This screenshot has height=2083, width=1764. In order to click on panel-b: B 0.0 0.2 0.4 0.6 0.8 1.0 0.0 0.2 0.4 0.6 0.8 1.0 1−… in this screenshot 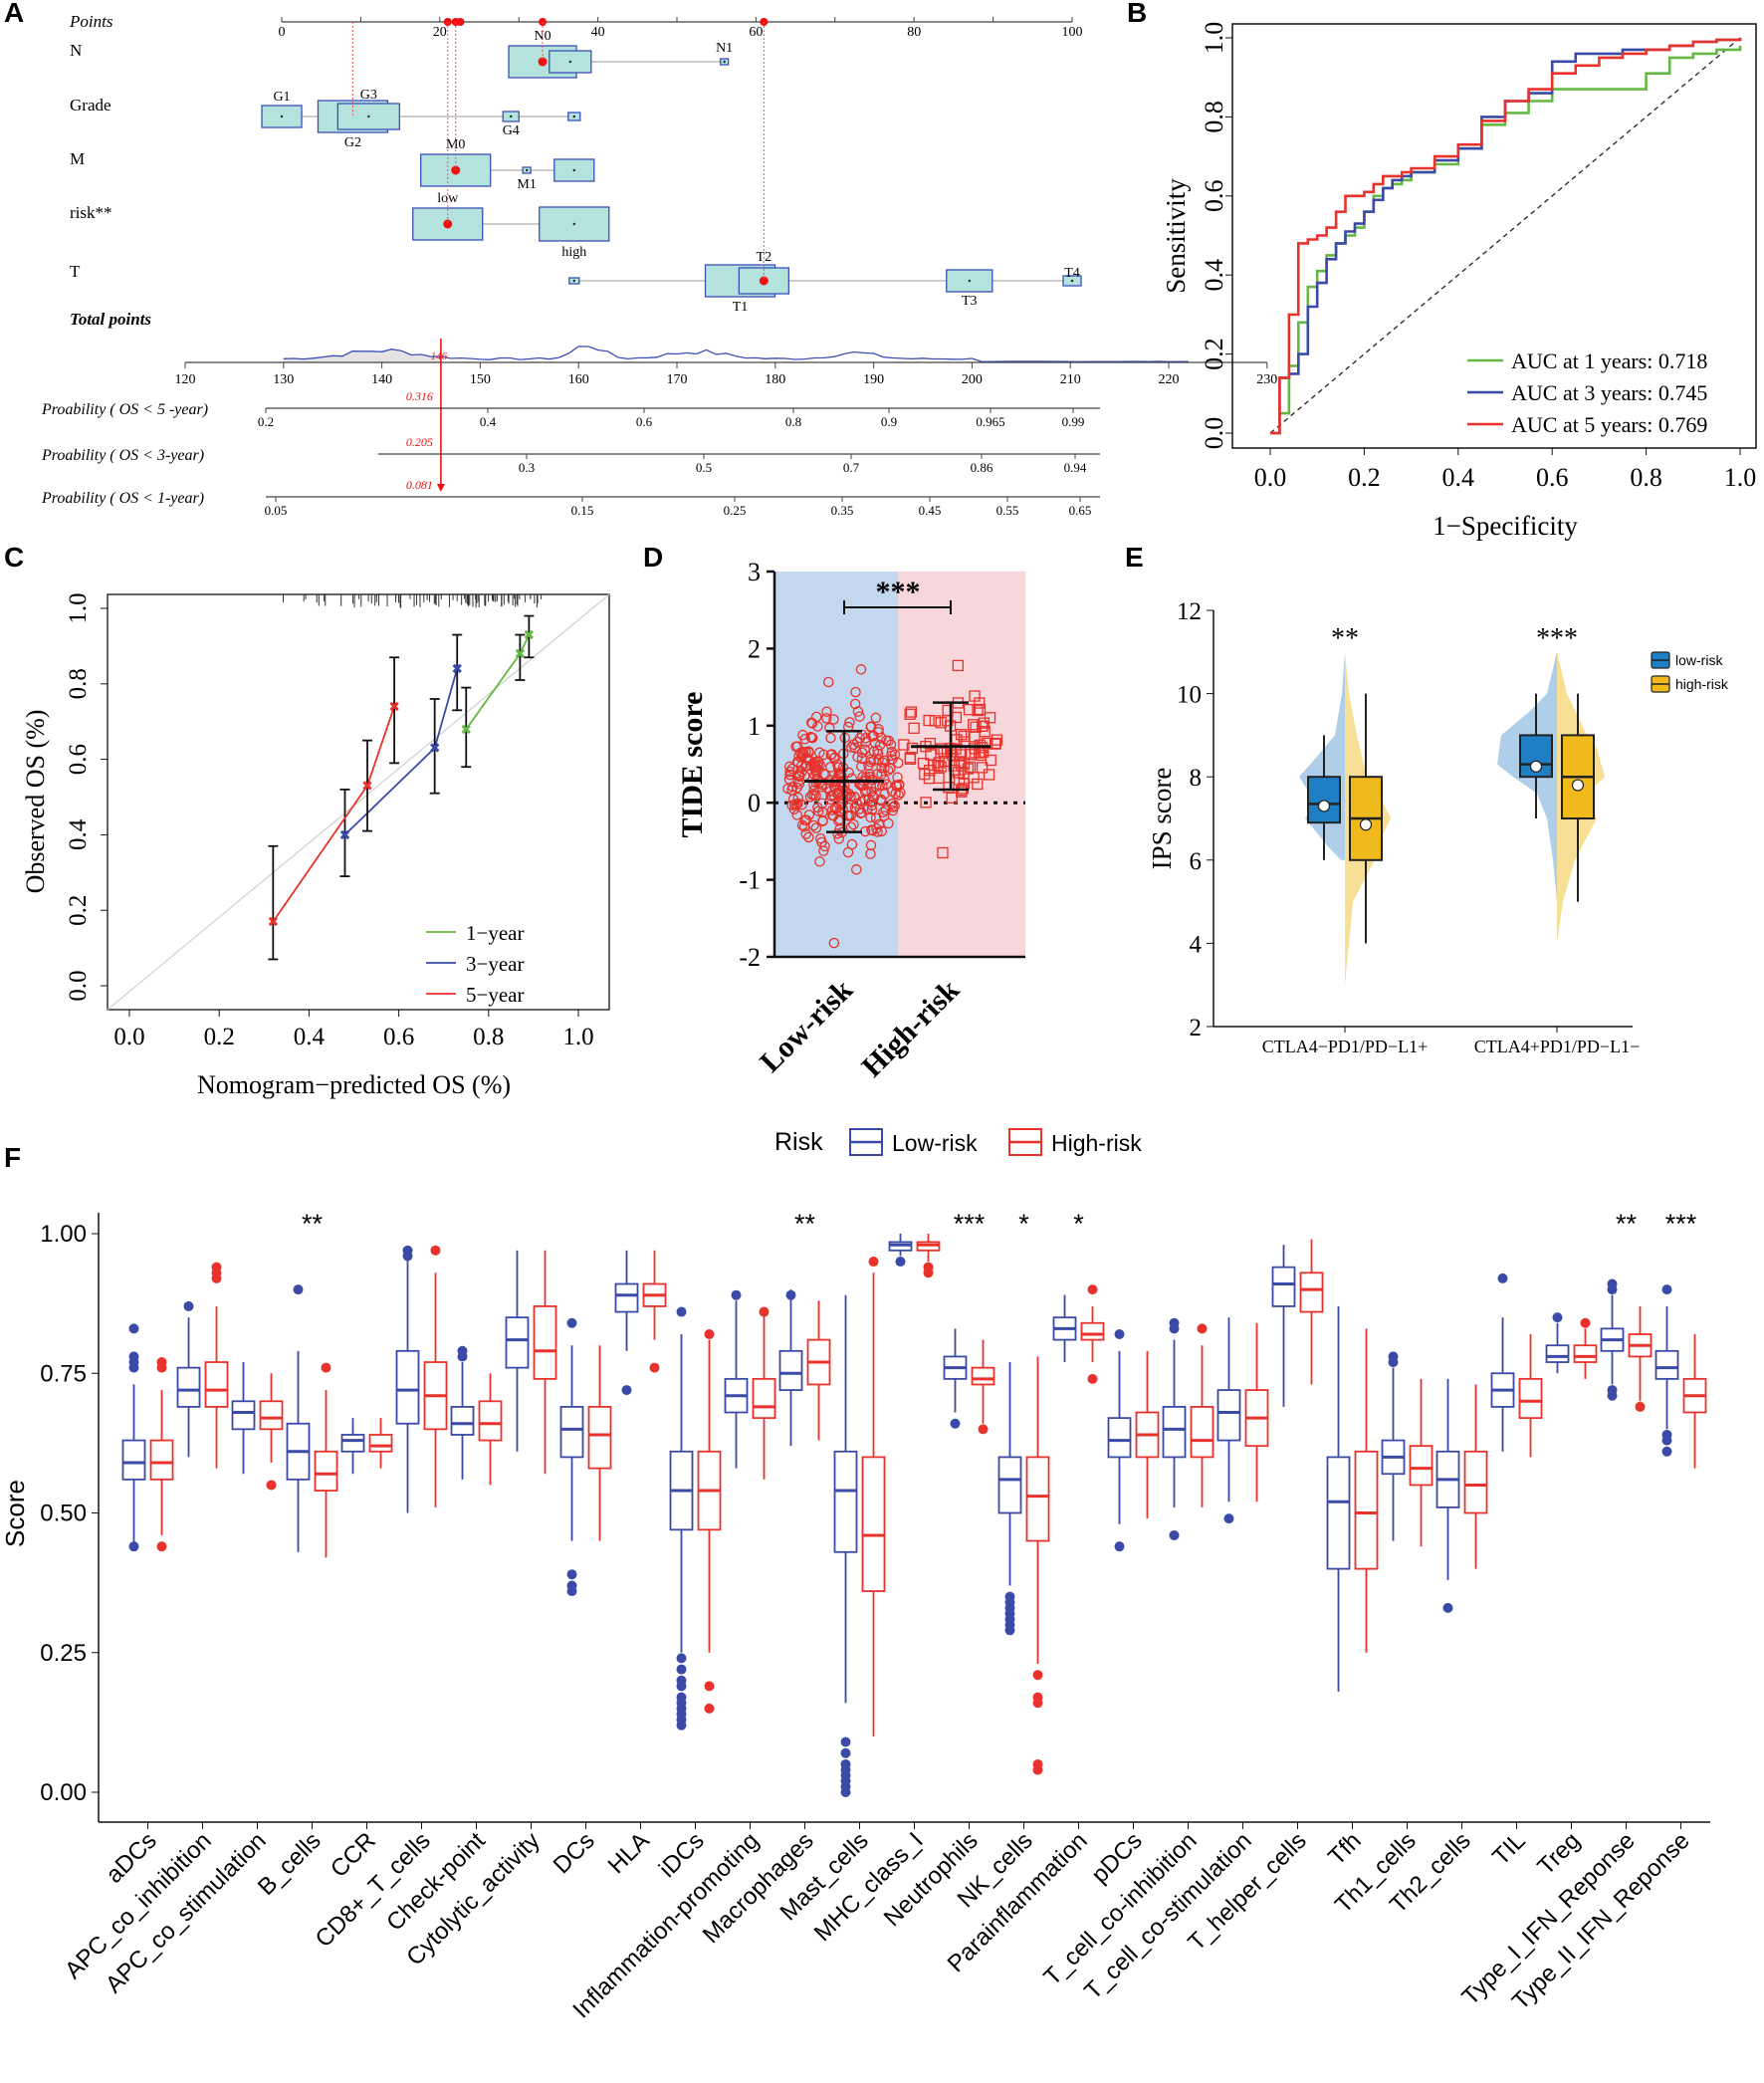, I will do `click(1442, 271)`.